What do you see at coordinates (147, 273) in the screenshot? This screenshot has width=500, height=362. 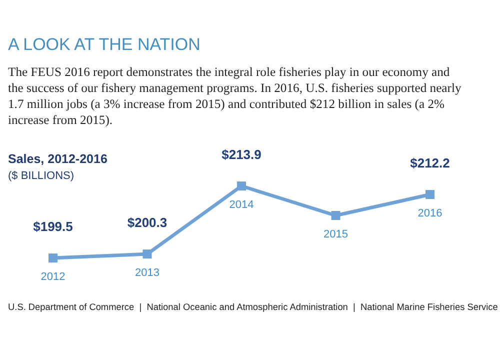 I see `x-tick-label: 2013` at bounding box center [147, 273].